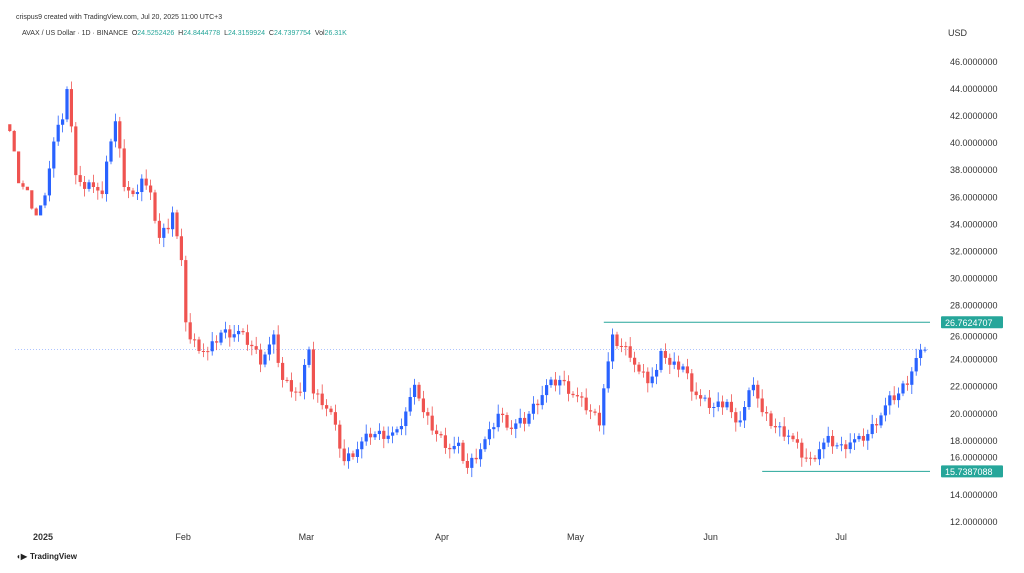  Describe the element at coordinates (841, 537) in the screenshot. I see `x-tick-label: Jul` at that location.